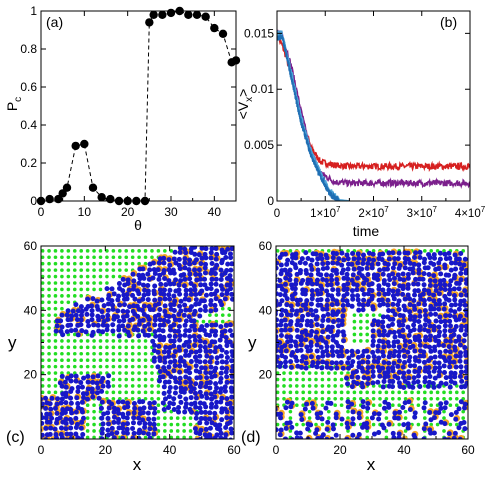  I want to click on panel-a-ytick-label: 0, so click(33, 201).